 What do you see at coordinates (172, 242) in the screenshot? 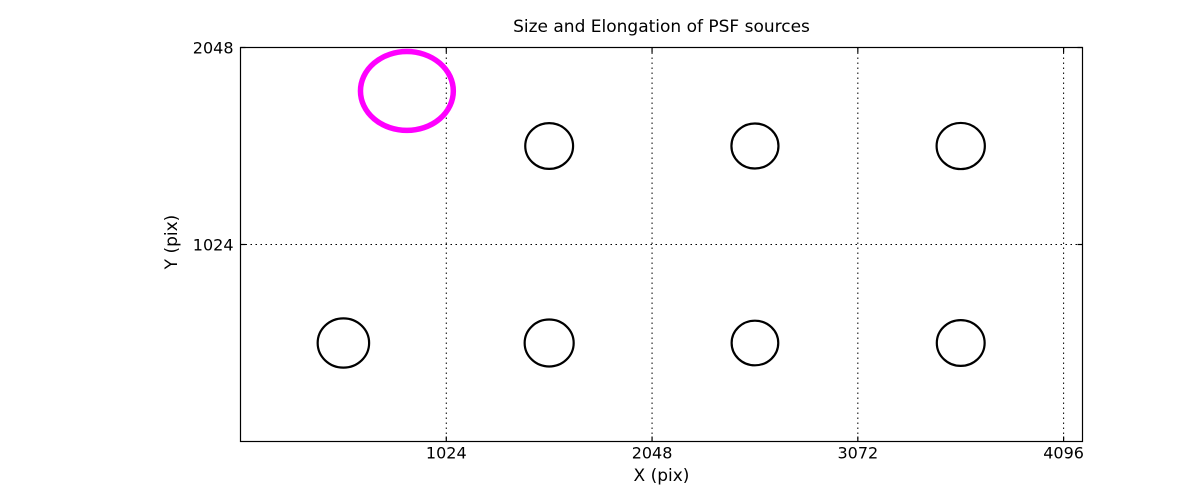
I see `y-axis-label: Y (pix)` at bounding box center [172, 242].